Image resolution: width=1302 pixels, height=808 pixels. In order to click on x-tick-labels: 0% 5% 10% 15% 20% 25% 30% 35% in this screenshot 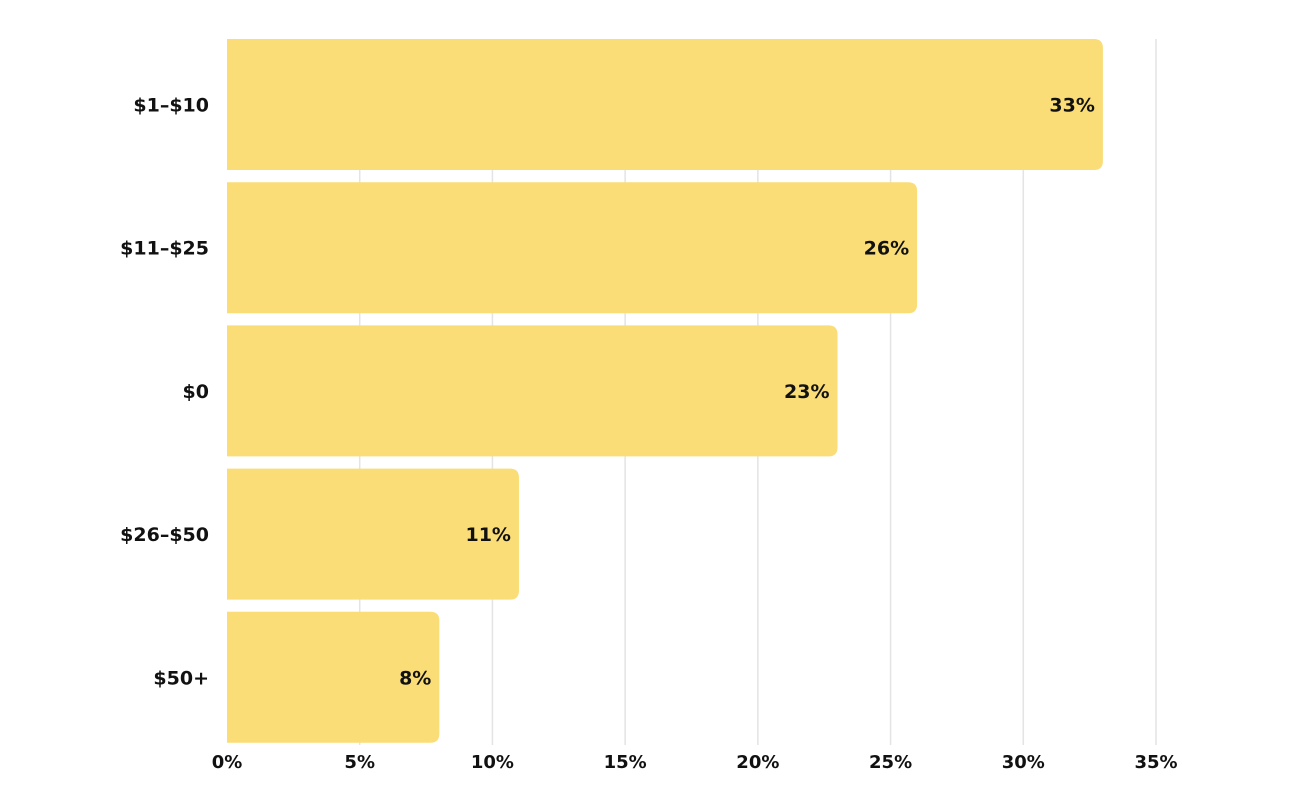, I will do `click(695, 762)`.